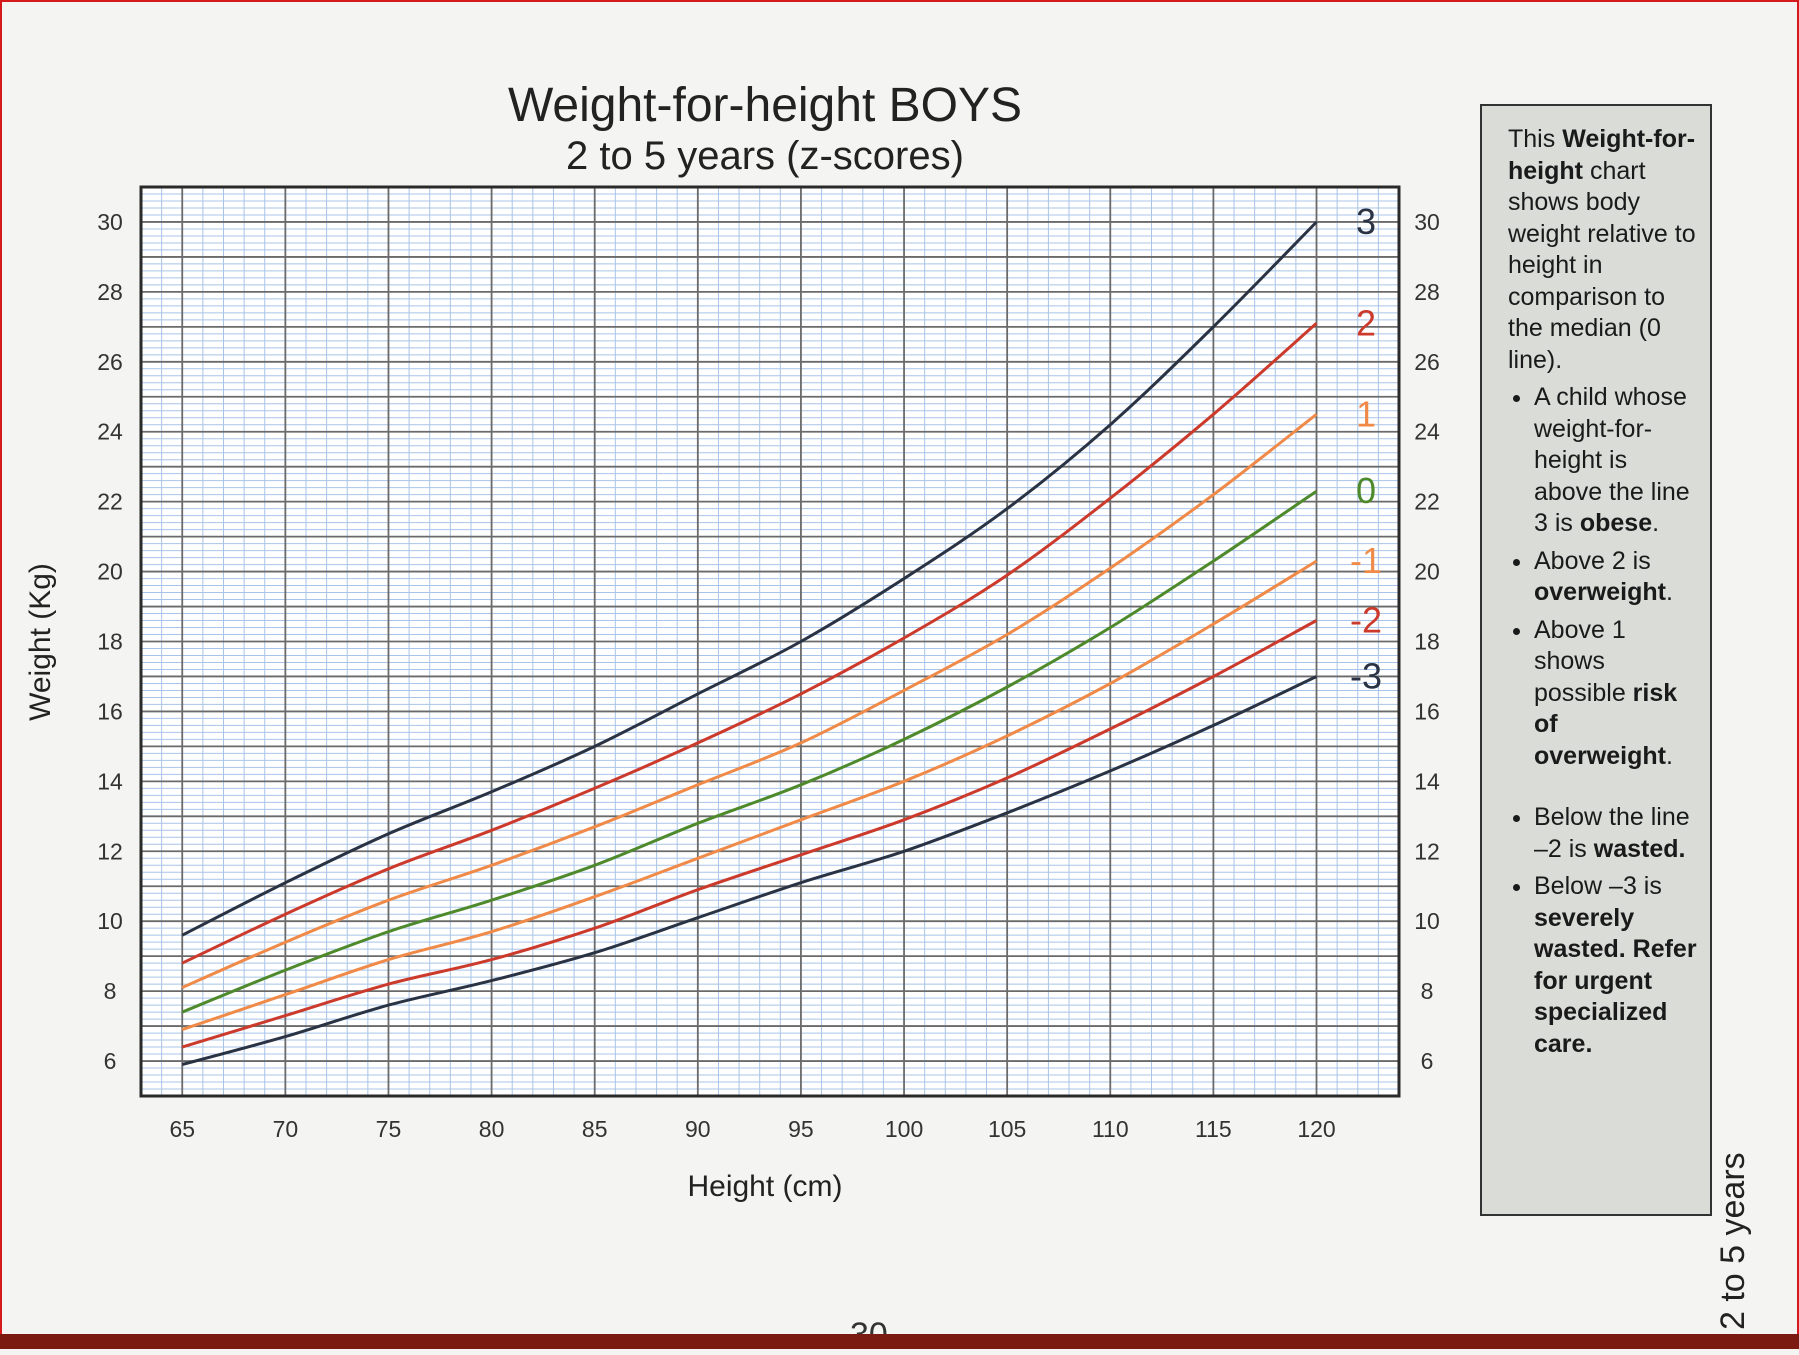 This screenshot has height=1355, width=1799. Describe the element at coordinates (182, 1129) in the screenshot. I see `x-tick-label: 65` at that location.